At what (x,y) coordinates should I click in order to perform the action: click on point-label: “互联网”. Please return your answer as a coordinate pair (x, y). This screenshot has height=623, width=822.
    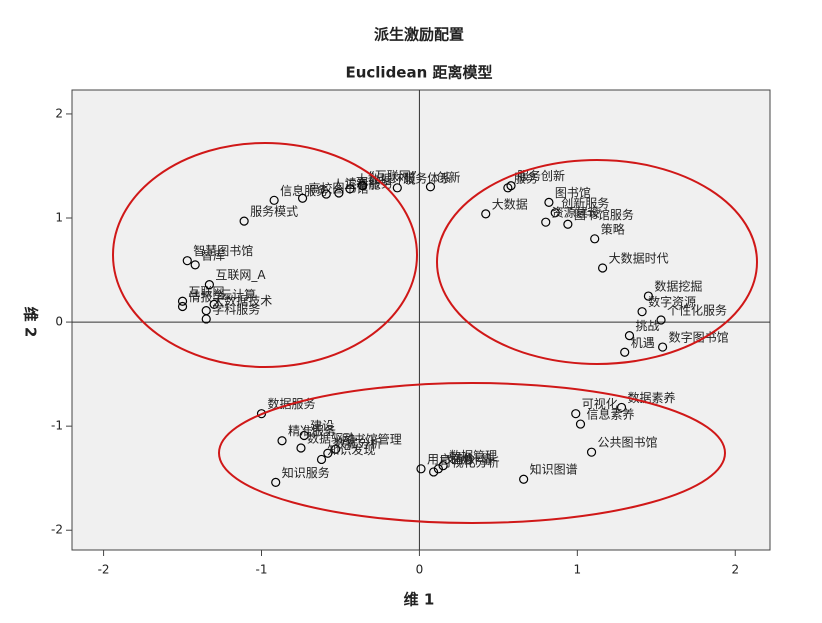
    Looking at the image, I should click on (393, 176).